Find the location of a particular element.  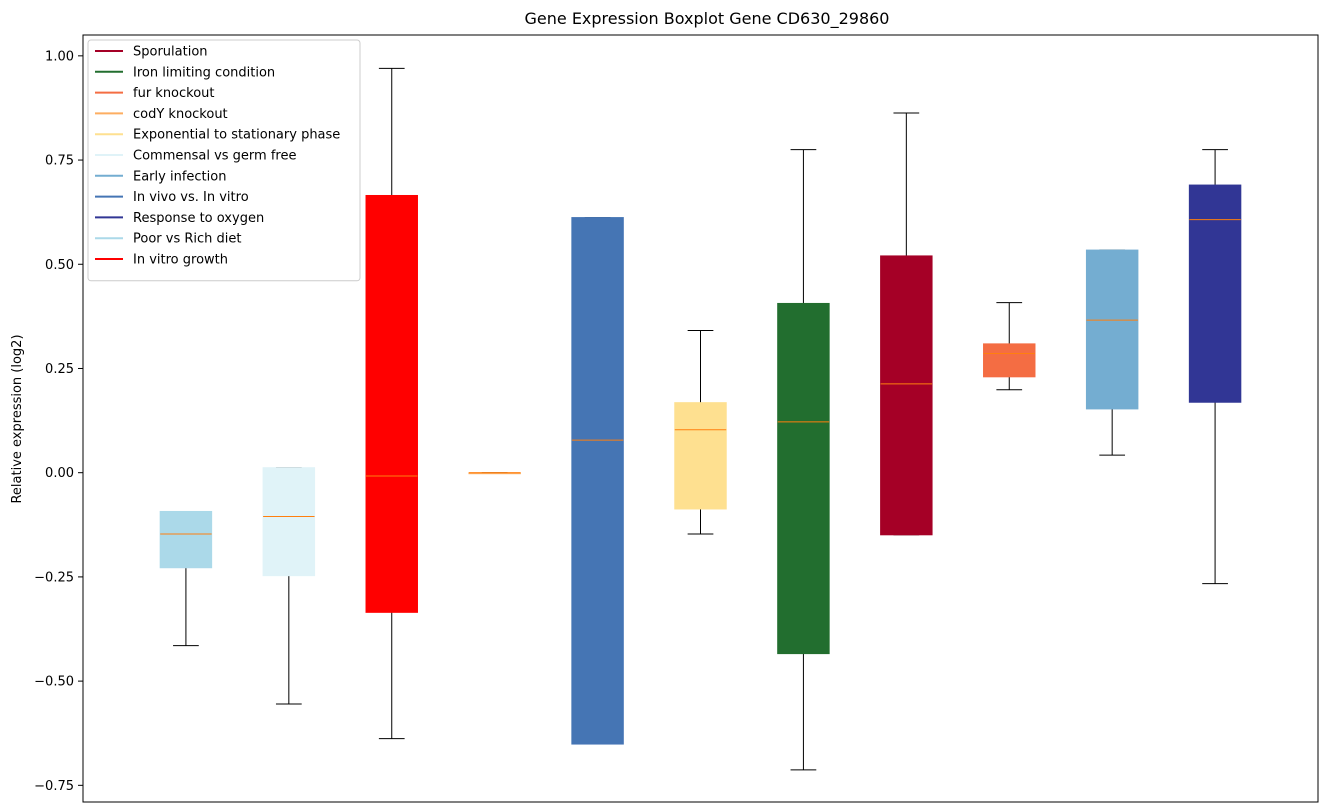

legend-item: In vivo vs. In vitro is located at coordinates (172, 197).